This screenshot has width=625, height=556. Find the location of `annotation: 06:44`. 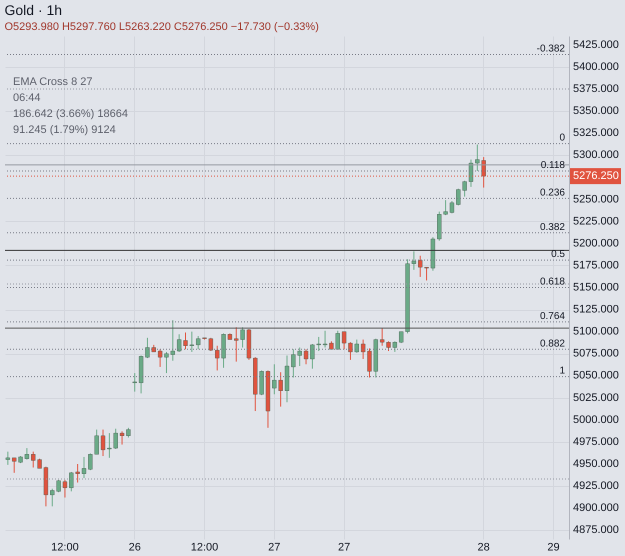

annotation: 06:44 is located at coordinates (27, 98).